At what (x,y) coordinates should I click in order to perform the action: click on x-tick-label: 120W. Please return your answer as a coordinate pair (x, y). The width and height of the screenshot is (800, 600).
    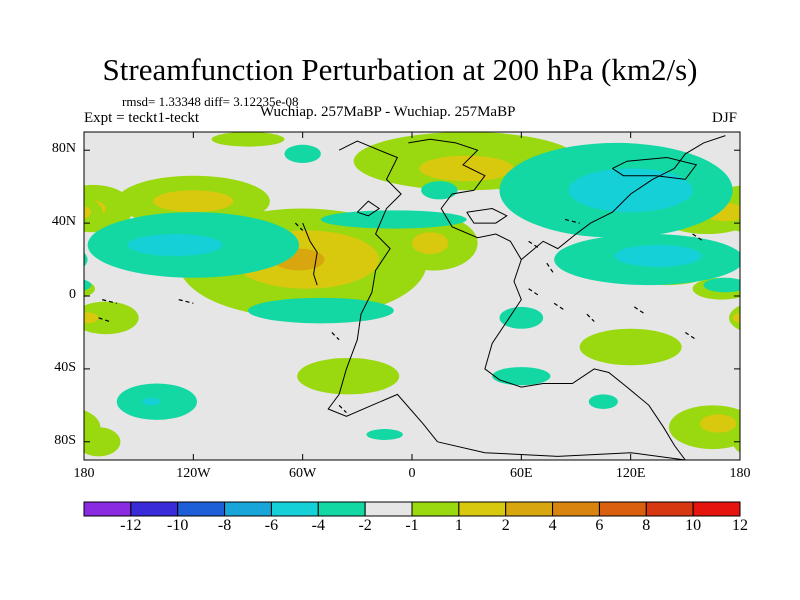
    Looking at the image, I should click on (193, 473).